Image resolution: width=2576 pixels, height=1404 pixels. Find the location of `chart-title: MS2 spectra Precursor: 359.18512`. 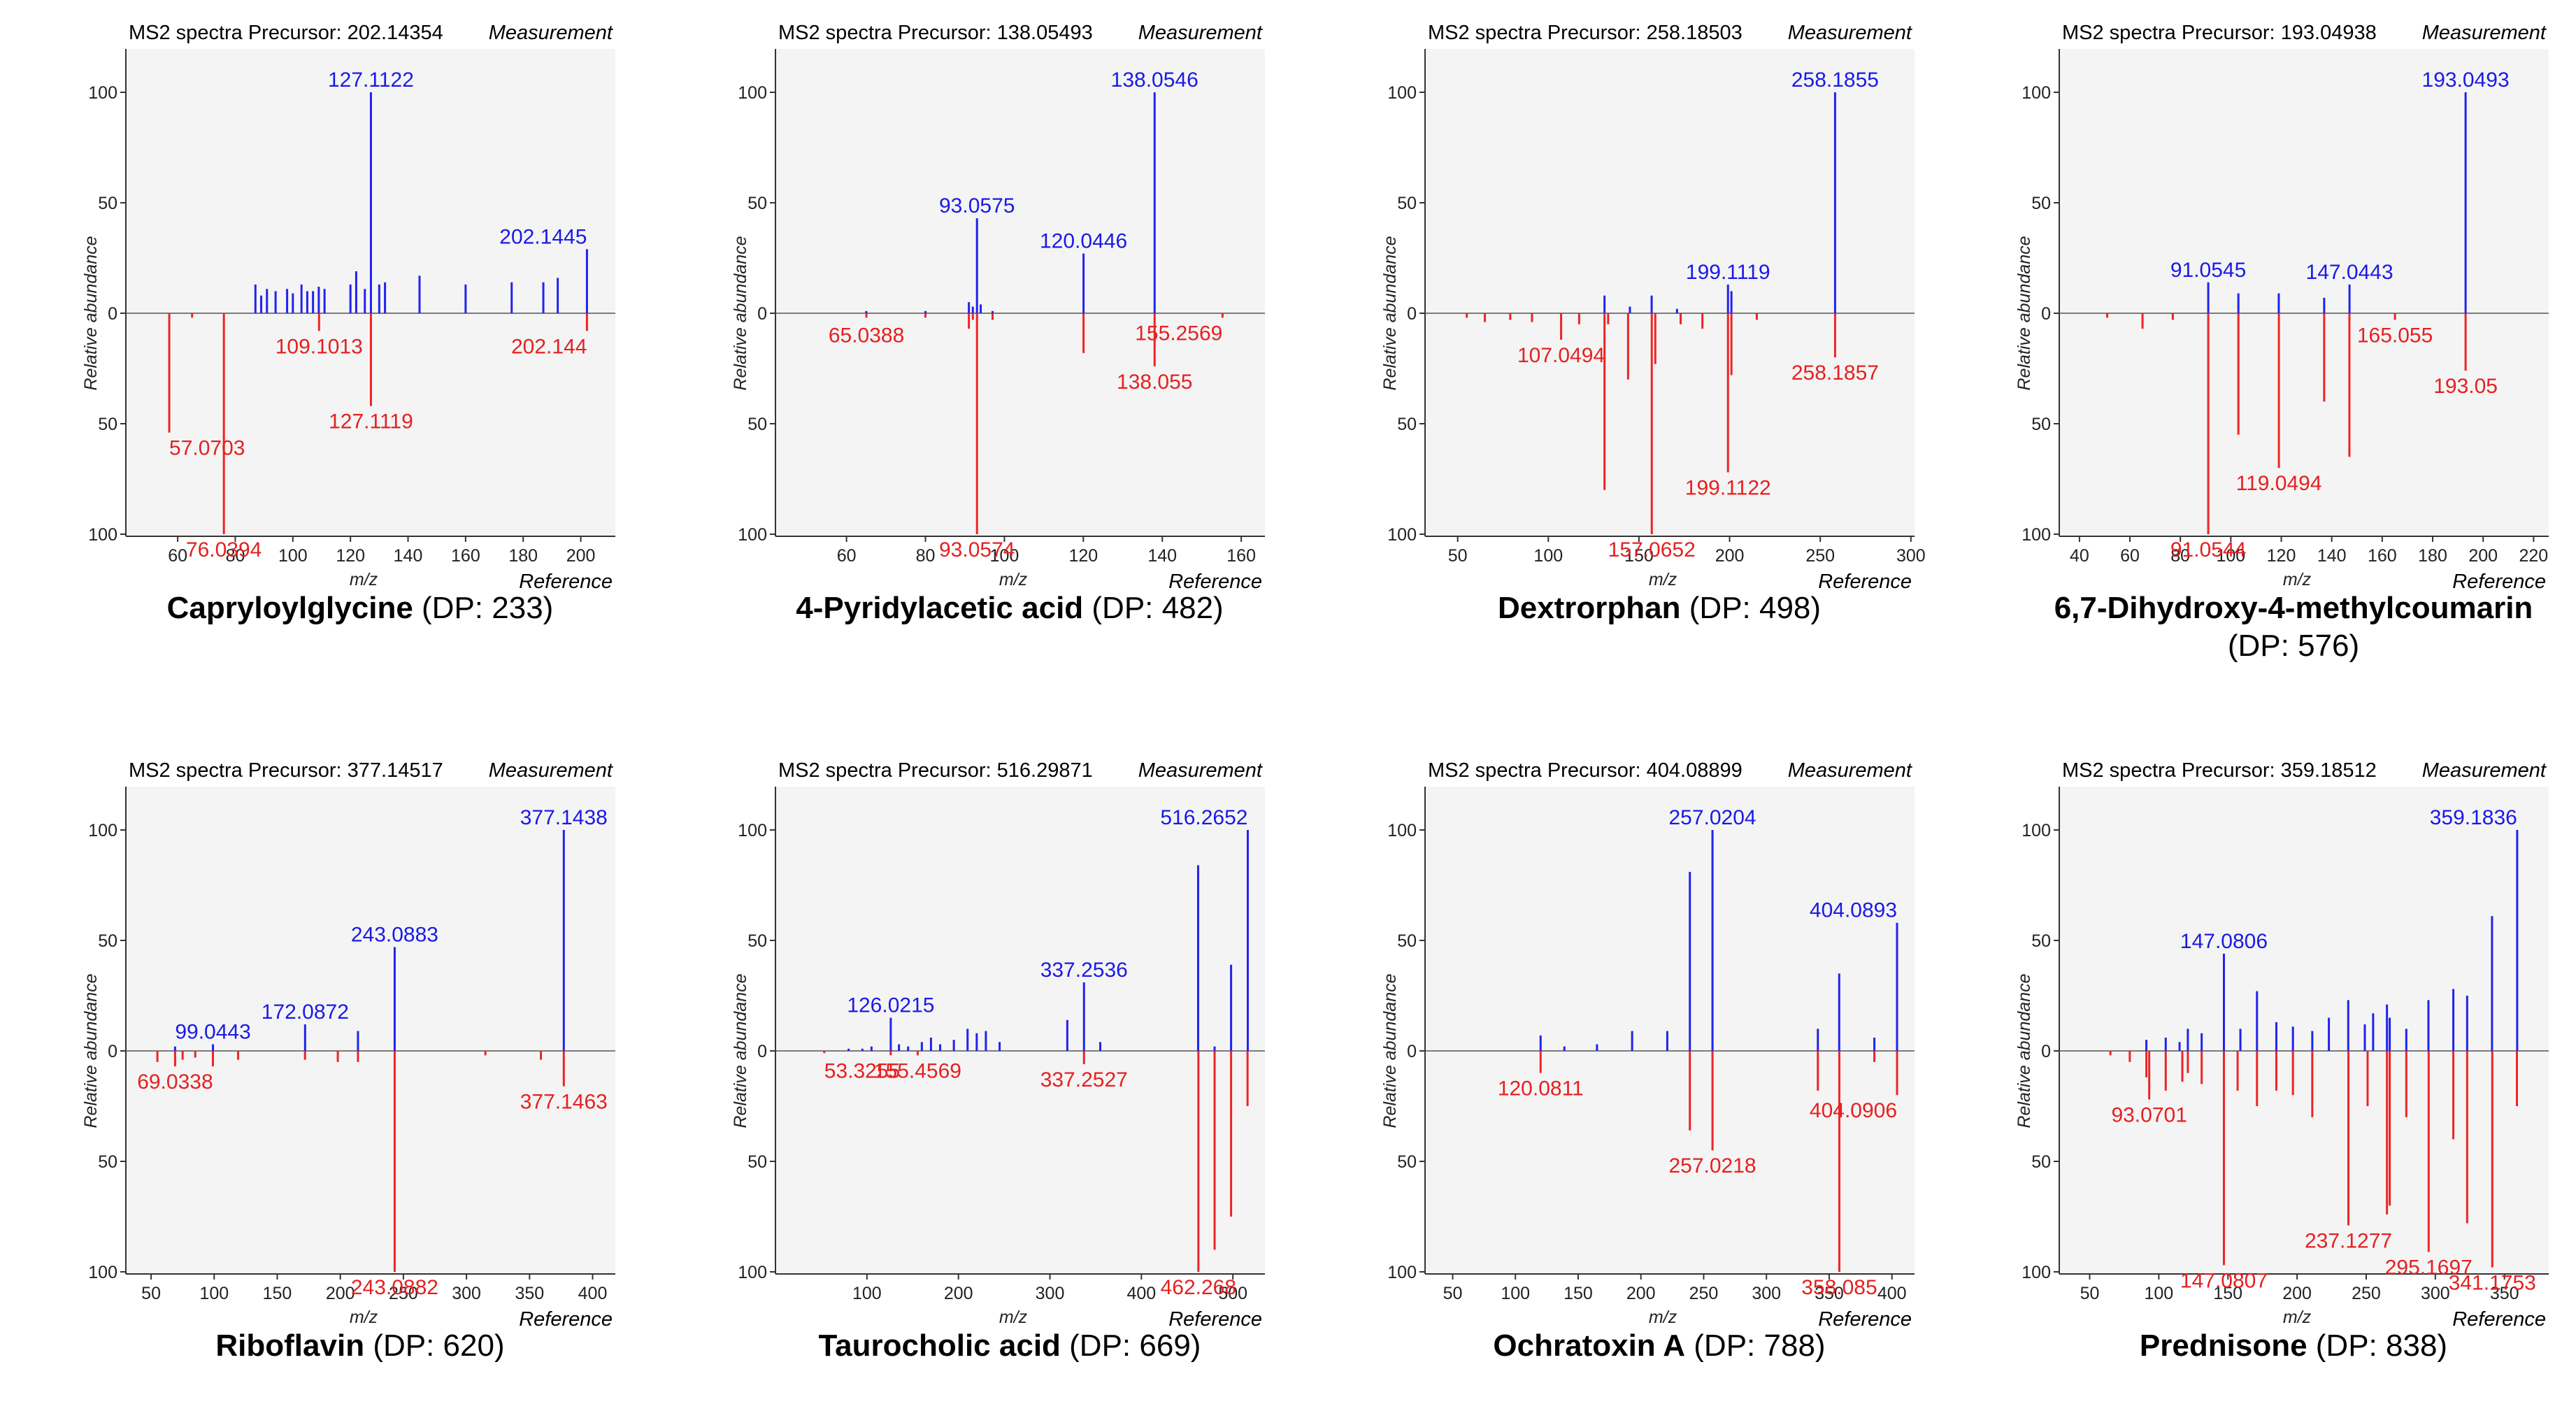

chart-title: MS2 spectra Precursor: 359.18512 is located at coordinates (2219, 770).